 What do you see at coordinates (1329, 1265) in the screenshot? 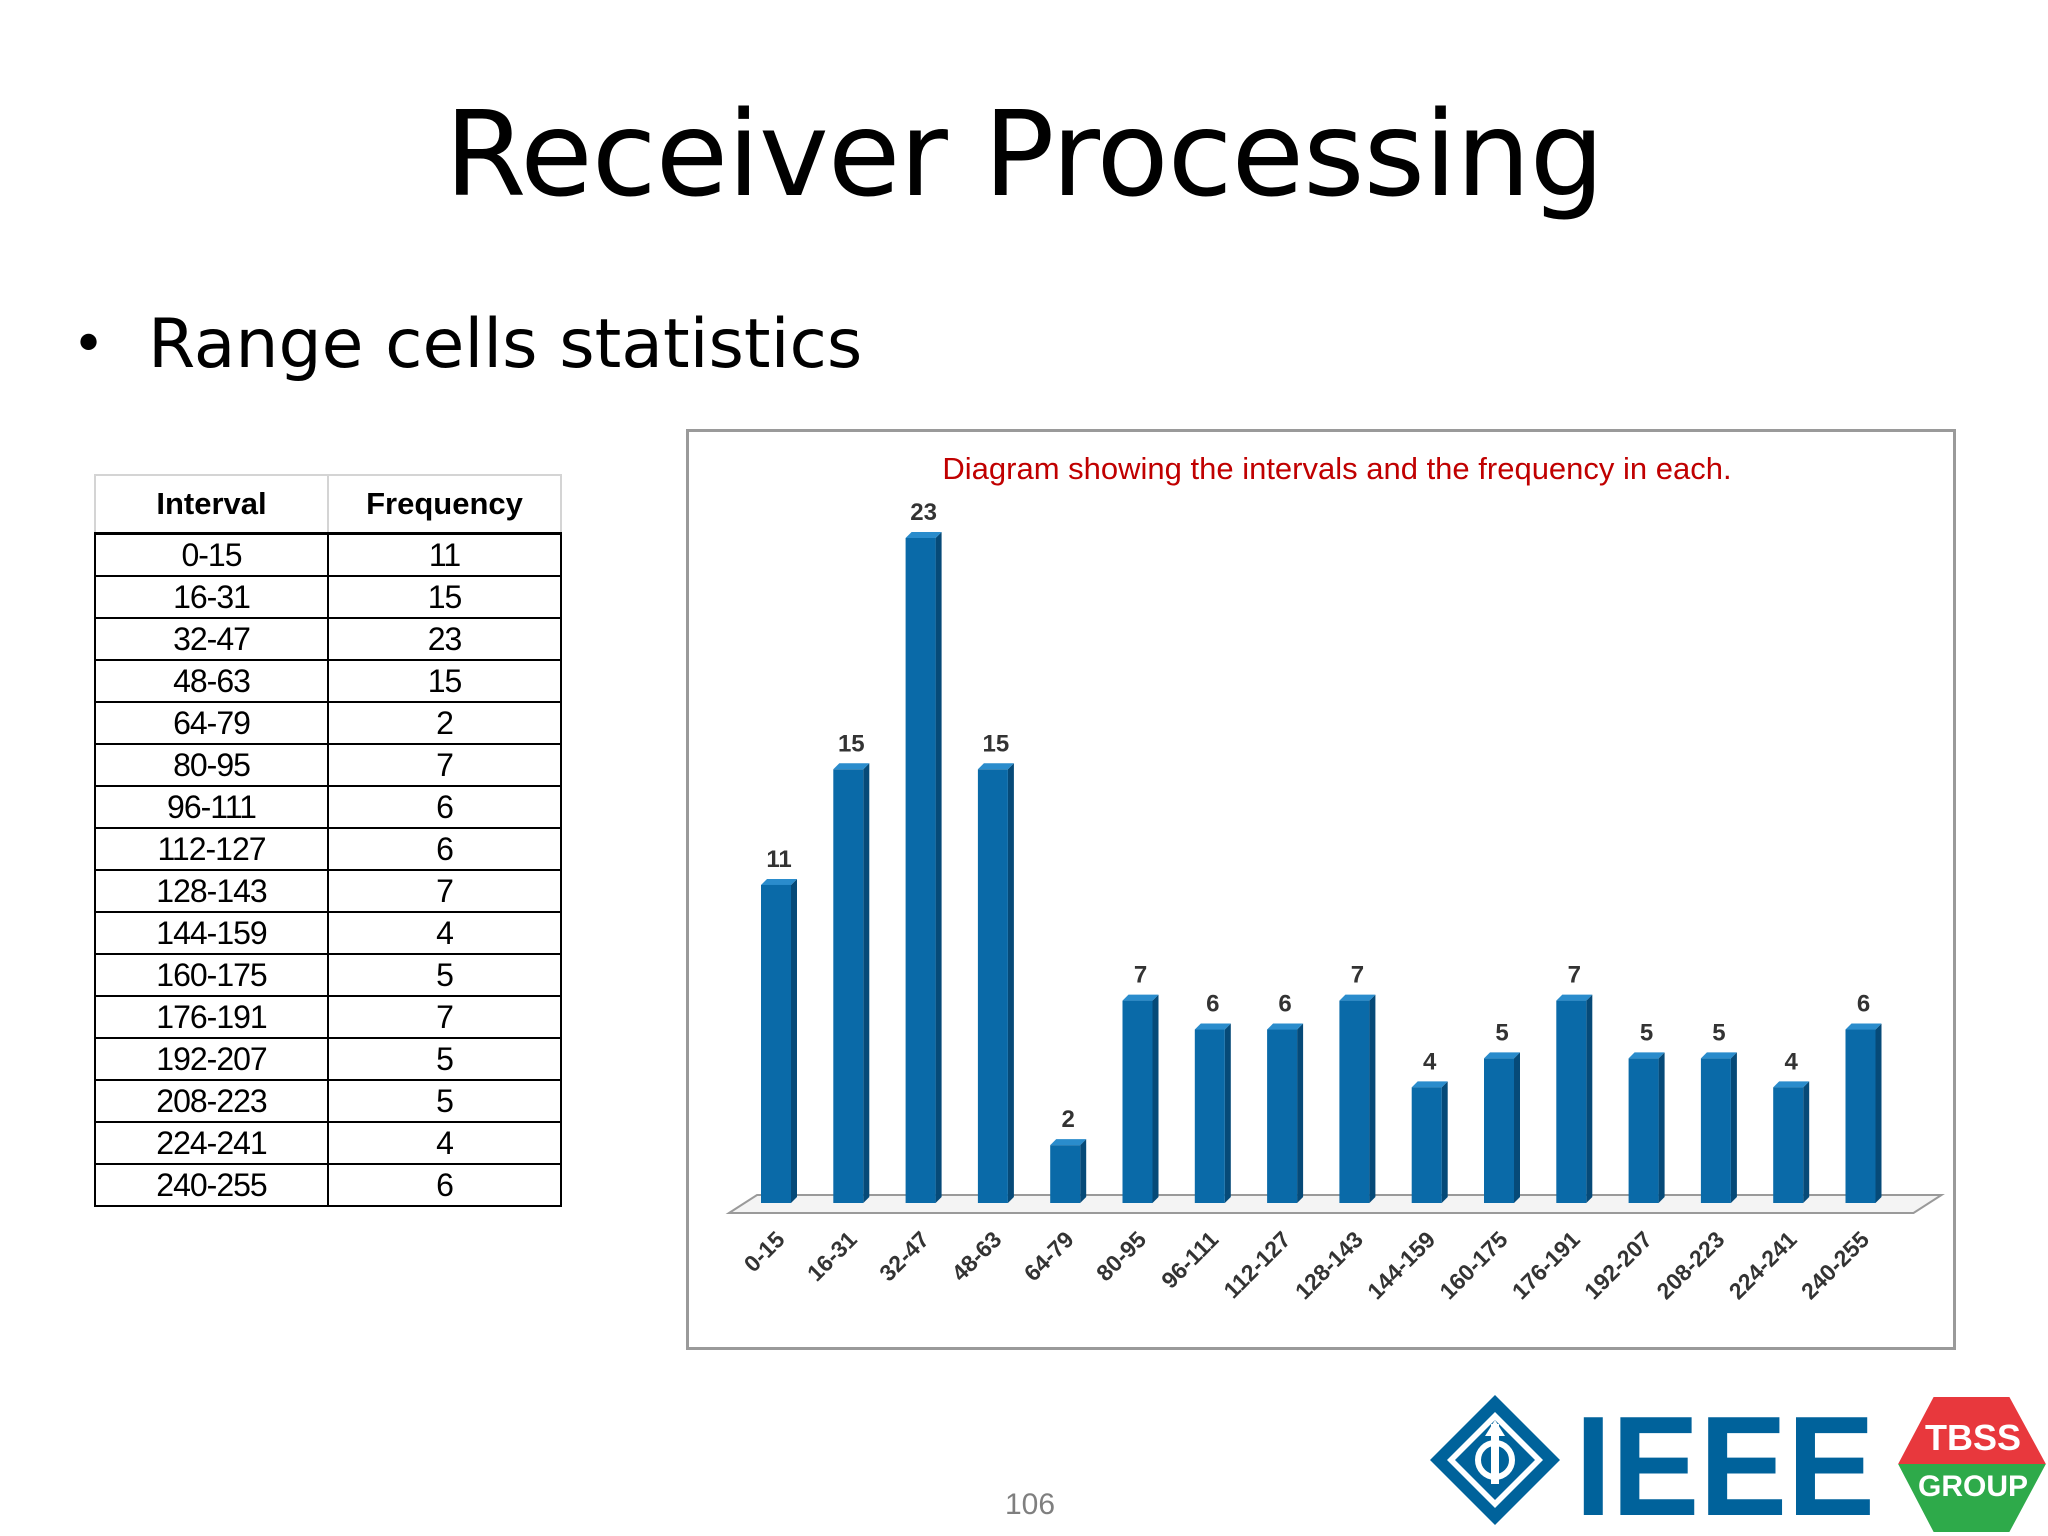
I see `category-label: 128-143` at bounding box center [1329, 1265].